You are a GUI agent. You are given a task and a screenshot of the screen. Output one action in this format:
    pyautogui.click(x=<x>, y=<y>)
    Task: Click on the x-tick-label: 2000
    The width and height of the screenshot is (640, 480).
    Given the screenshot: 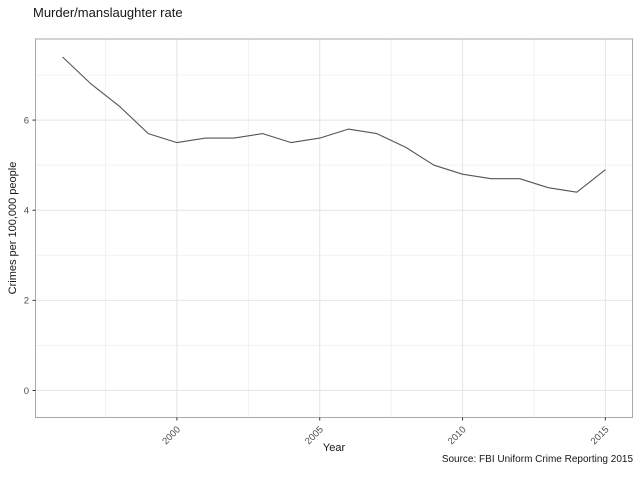 What is the action you would take?
    pyautogui.click(x=171, y=435)
    